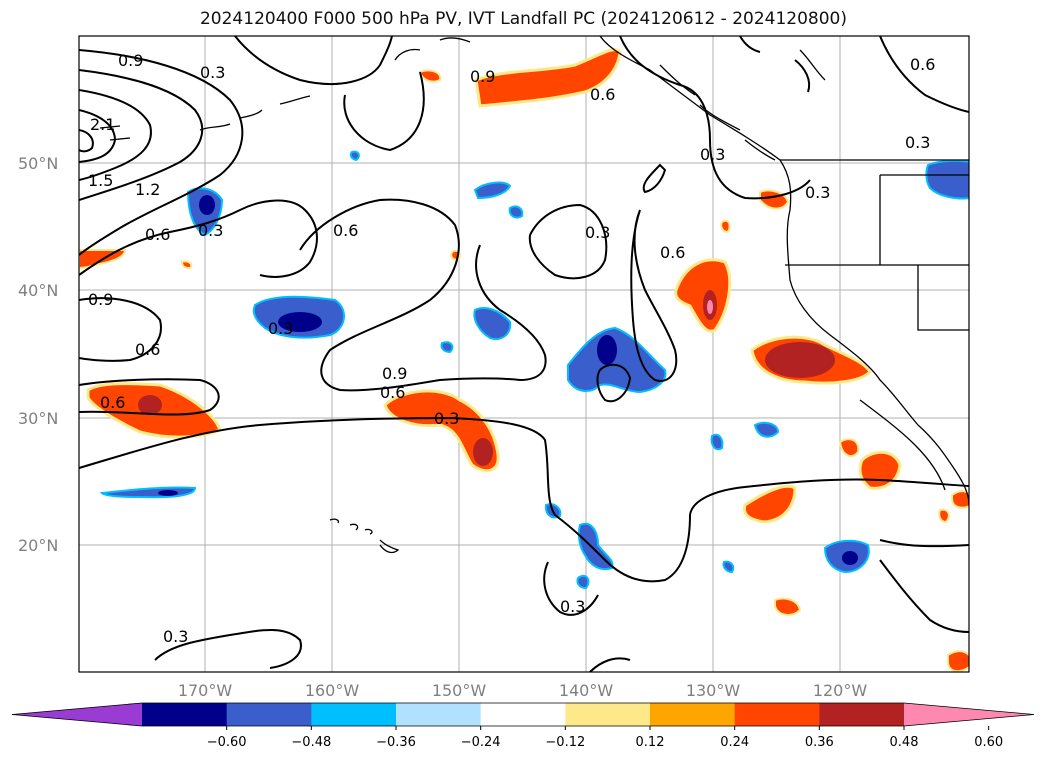  Describe the element at coordinates (523, 690) in the screenshot. I see `longitude-labels: 170°W 160°W 150°W 140°W 130°W 120°W` at that location.